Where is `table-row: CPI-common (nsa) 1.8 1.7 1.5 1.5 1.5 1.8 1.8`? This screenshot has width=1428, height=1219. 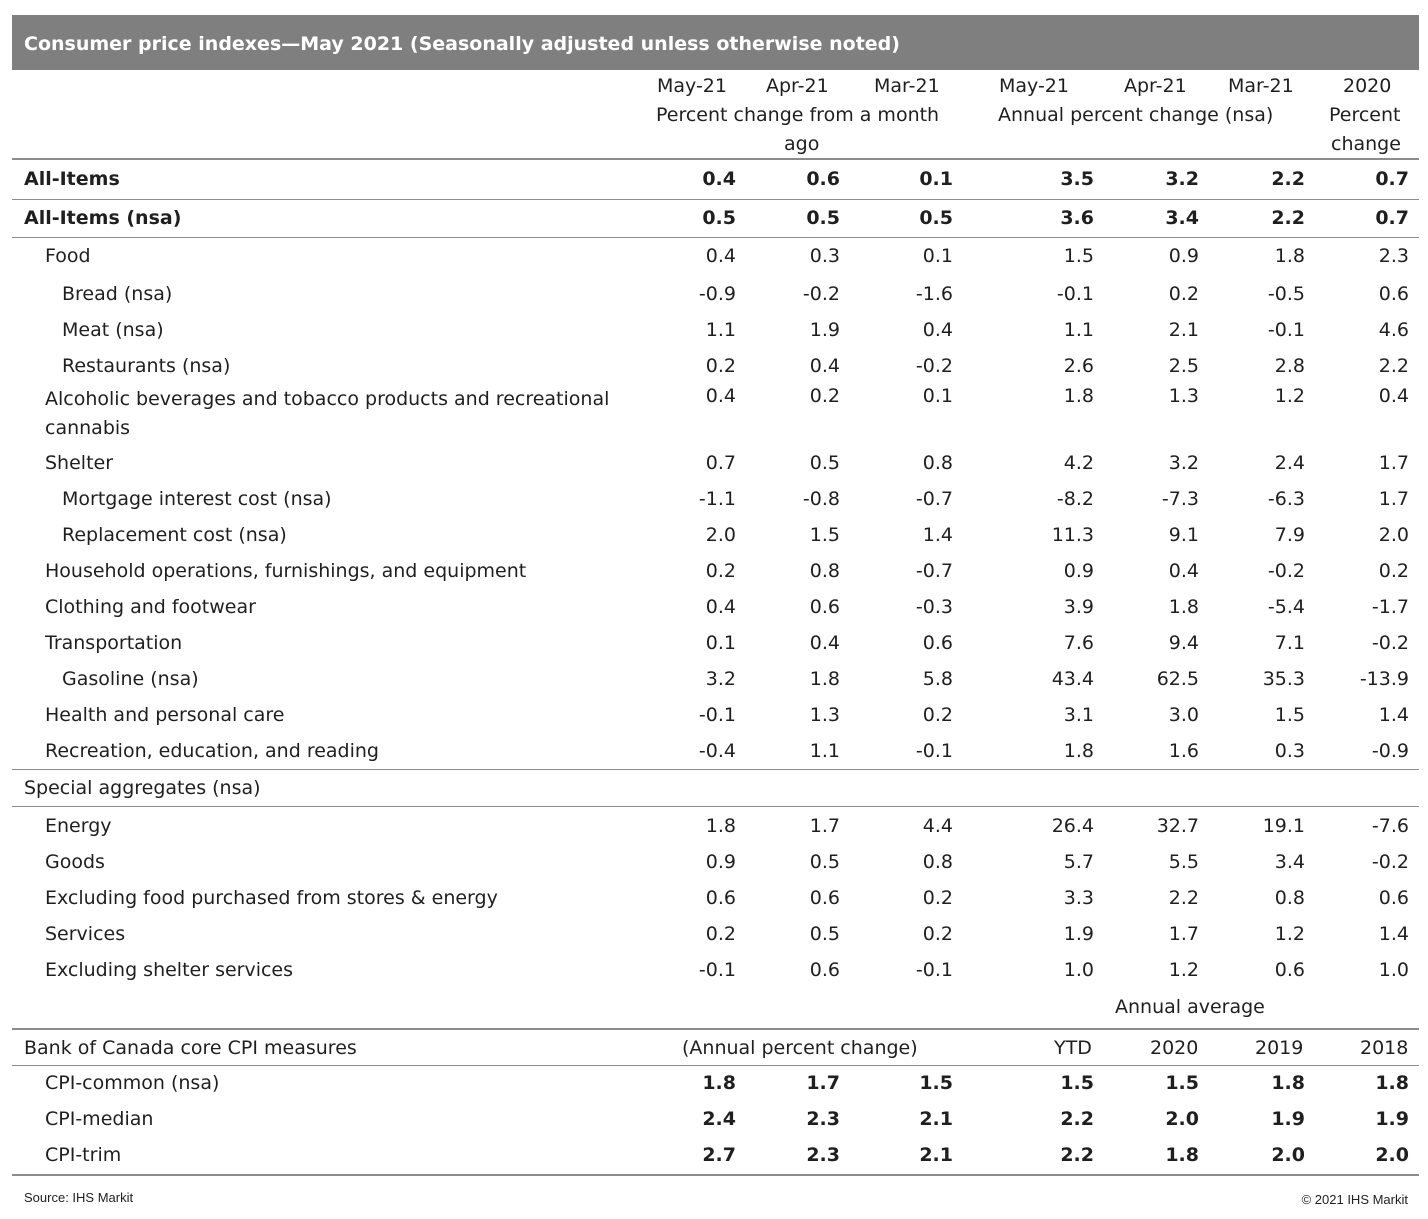
table-row: CPI-common (nsa) 1.8 1.7 1.5 1.5 1.5 1.8 1.8 is located at coordinates (715, 1084).